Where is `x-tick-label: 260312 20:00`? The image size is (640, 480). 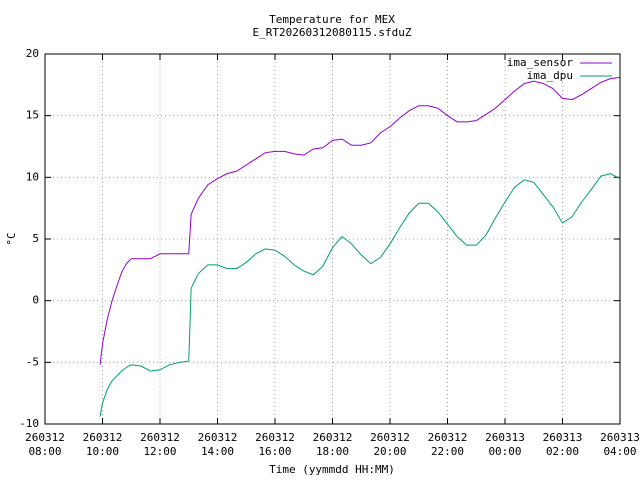 x-tick-label: 260312 20:00 is located at coordinates (390, 444).